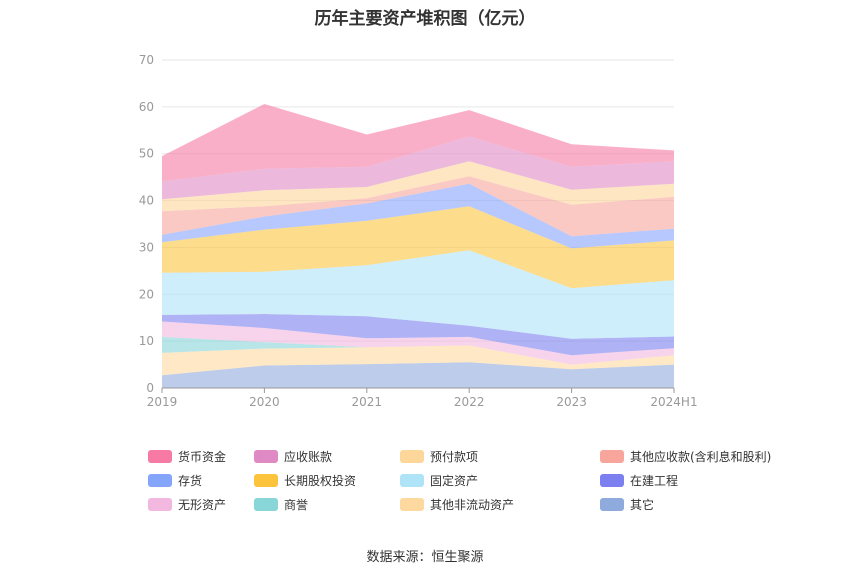 The height and width of the screenshot is (575, 850). What do you see at coordinates (418, 350) in the screenshot?
I see `area-series-商誉` at bounding box center [418, 350].